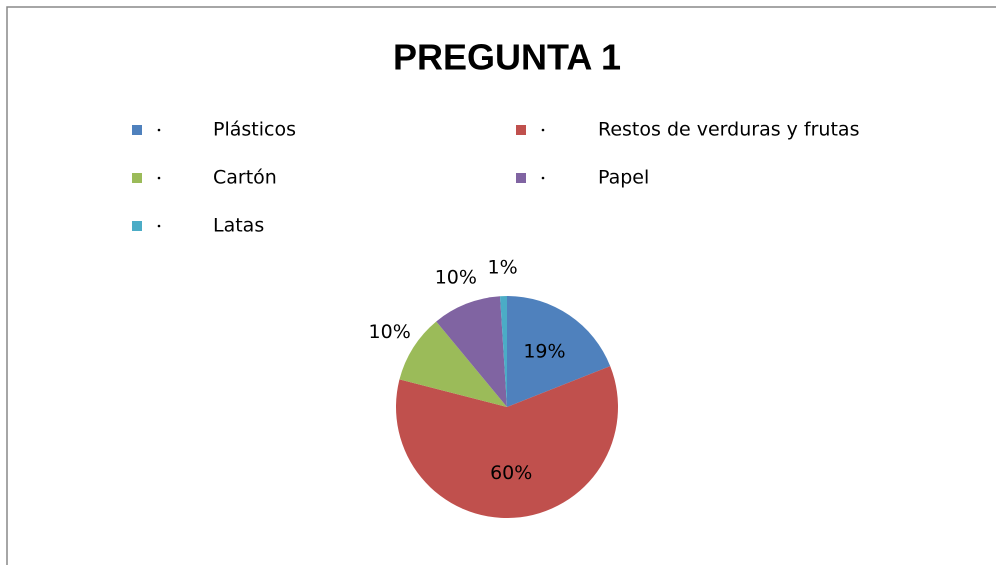 Image resolution: width=996 pixels, height=565 pixels. I want to click on legend-label: Latas, so click(238, 226).